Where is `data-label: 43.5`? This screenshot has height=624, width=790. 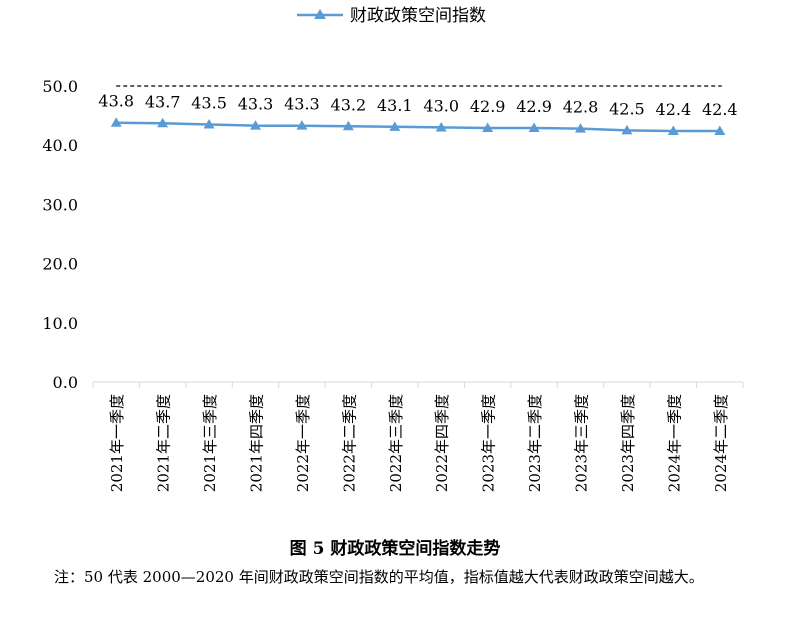 data-label: 43.5 is located at coordinates (209, 102).